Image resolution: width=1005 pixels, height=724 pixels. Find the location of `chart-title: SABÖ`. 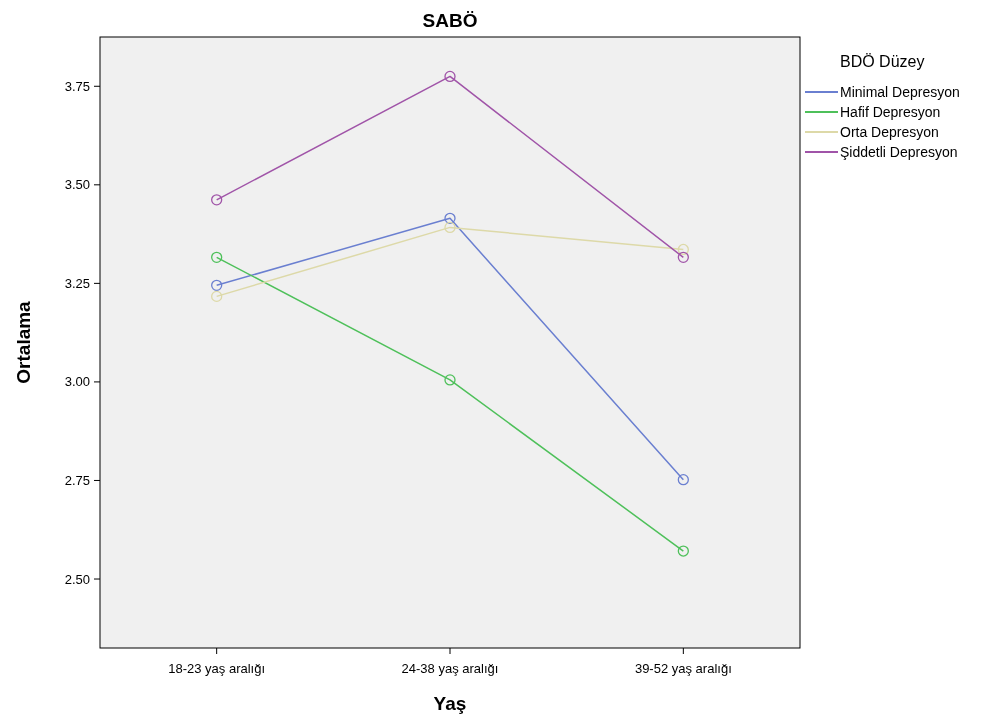

chart-title: SABÖ is located at coordinates (450, 20).